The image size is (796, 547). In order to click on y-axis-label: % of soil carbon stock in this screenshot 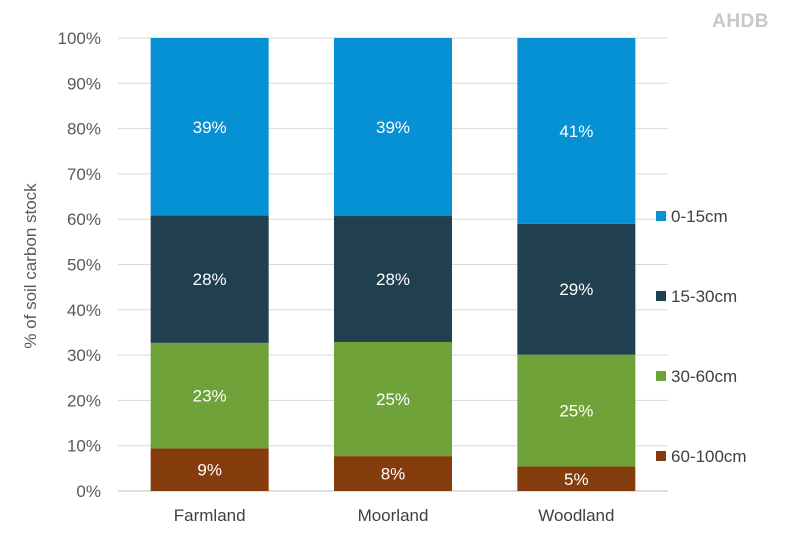, I will do `click(30, 266)`.